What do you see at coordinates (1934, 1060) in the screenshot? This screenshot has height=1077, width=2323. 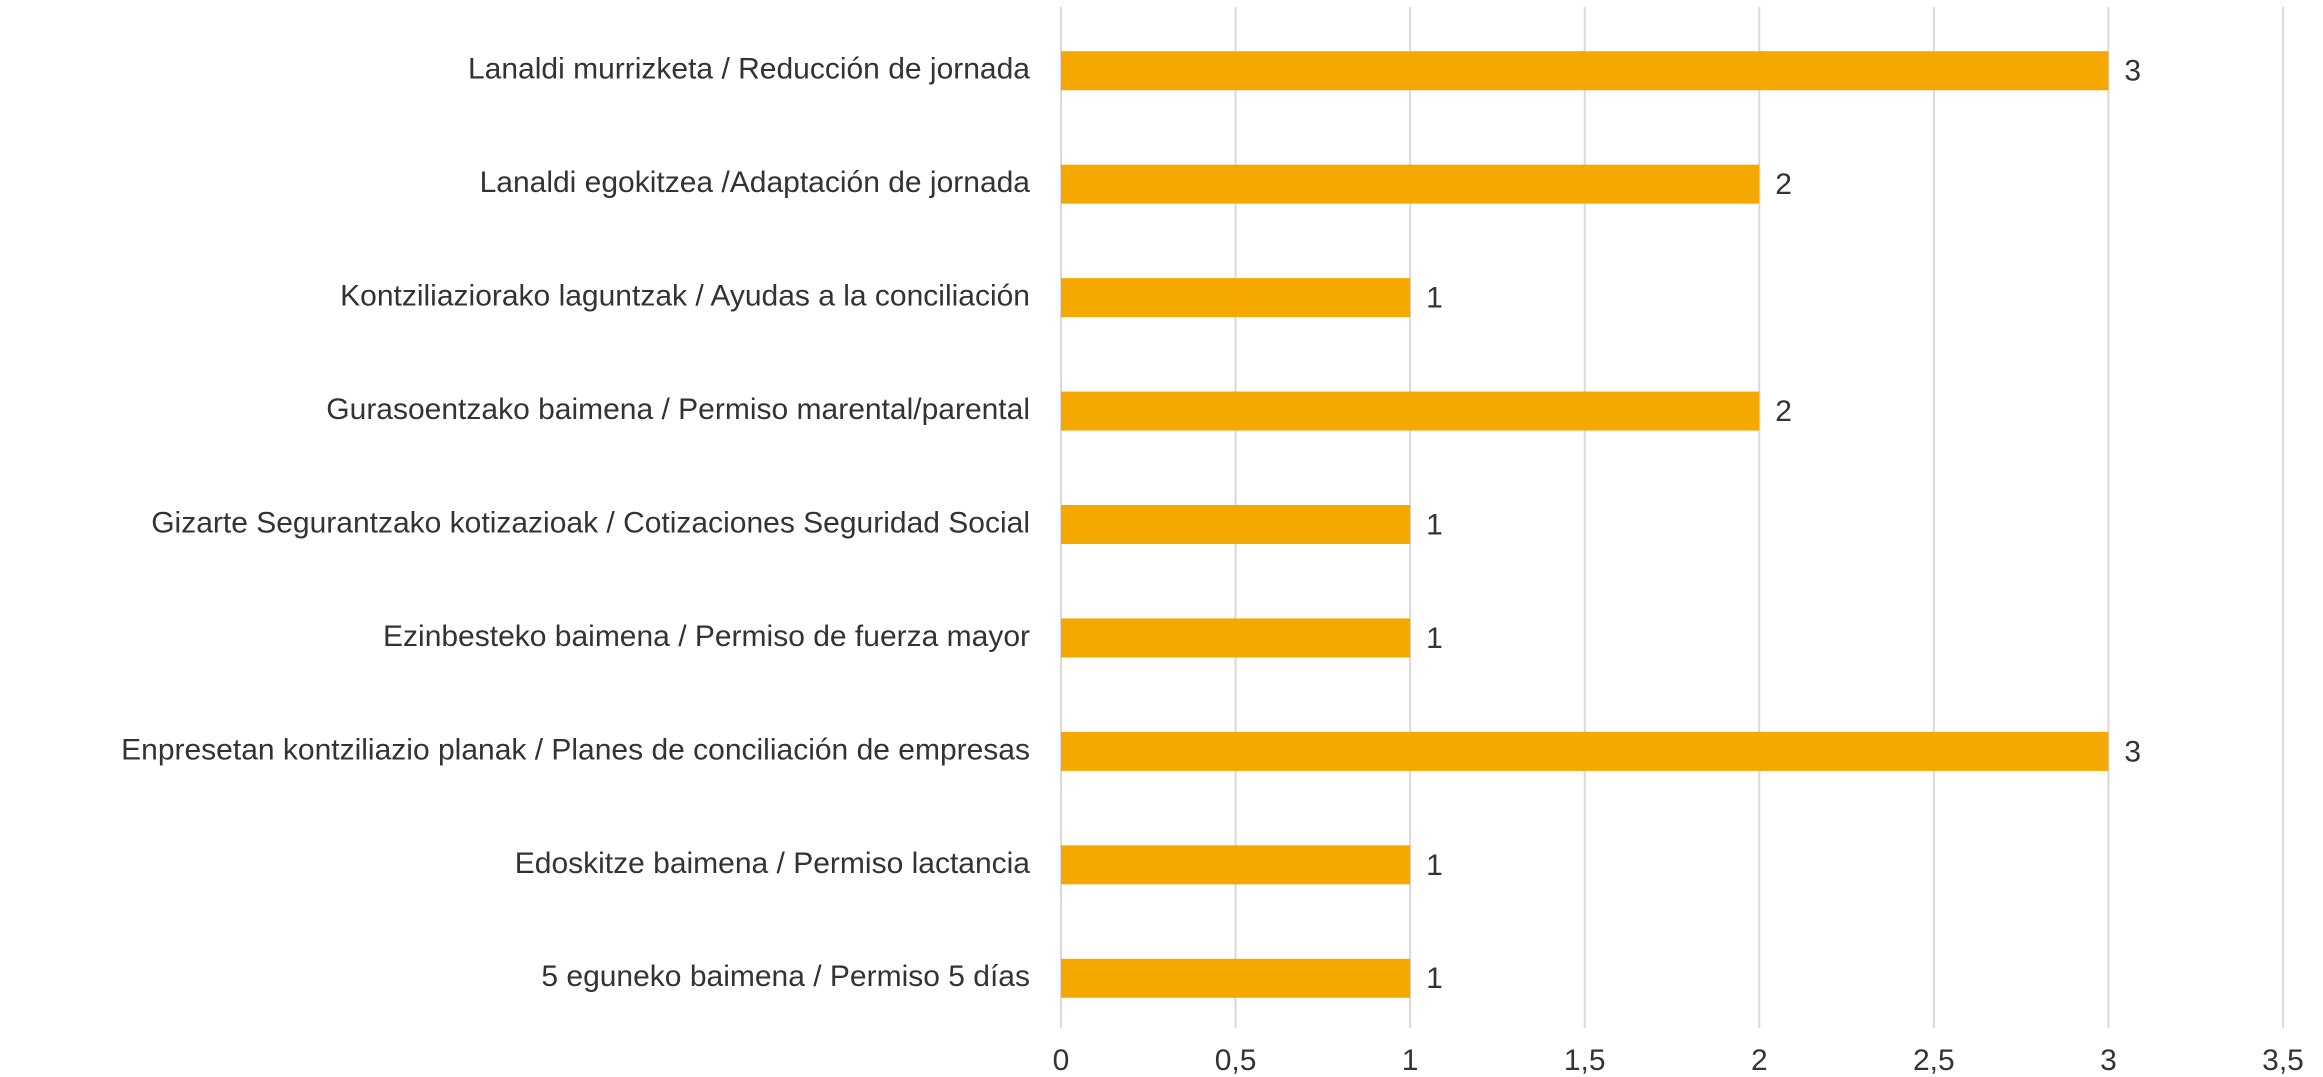 I see `x-tick-label: 2,5` at bounding box center [1934, 1060].